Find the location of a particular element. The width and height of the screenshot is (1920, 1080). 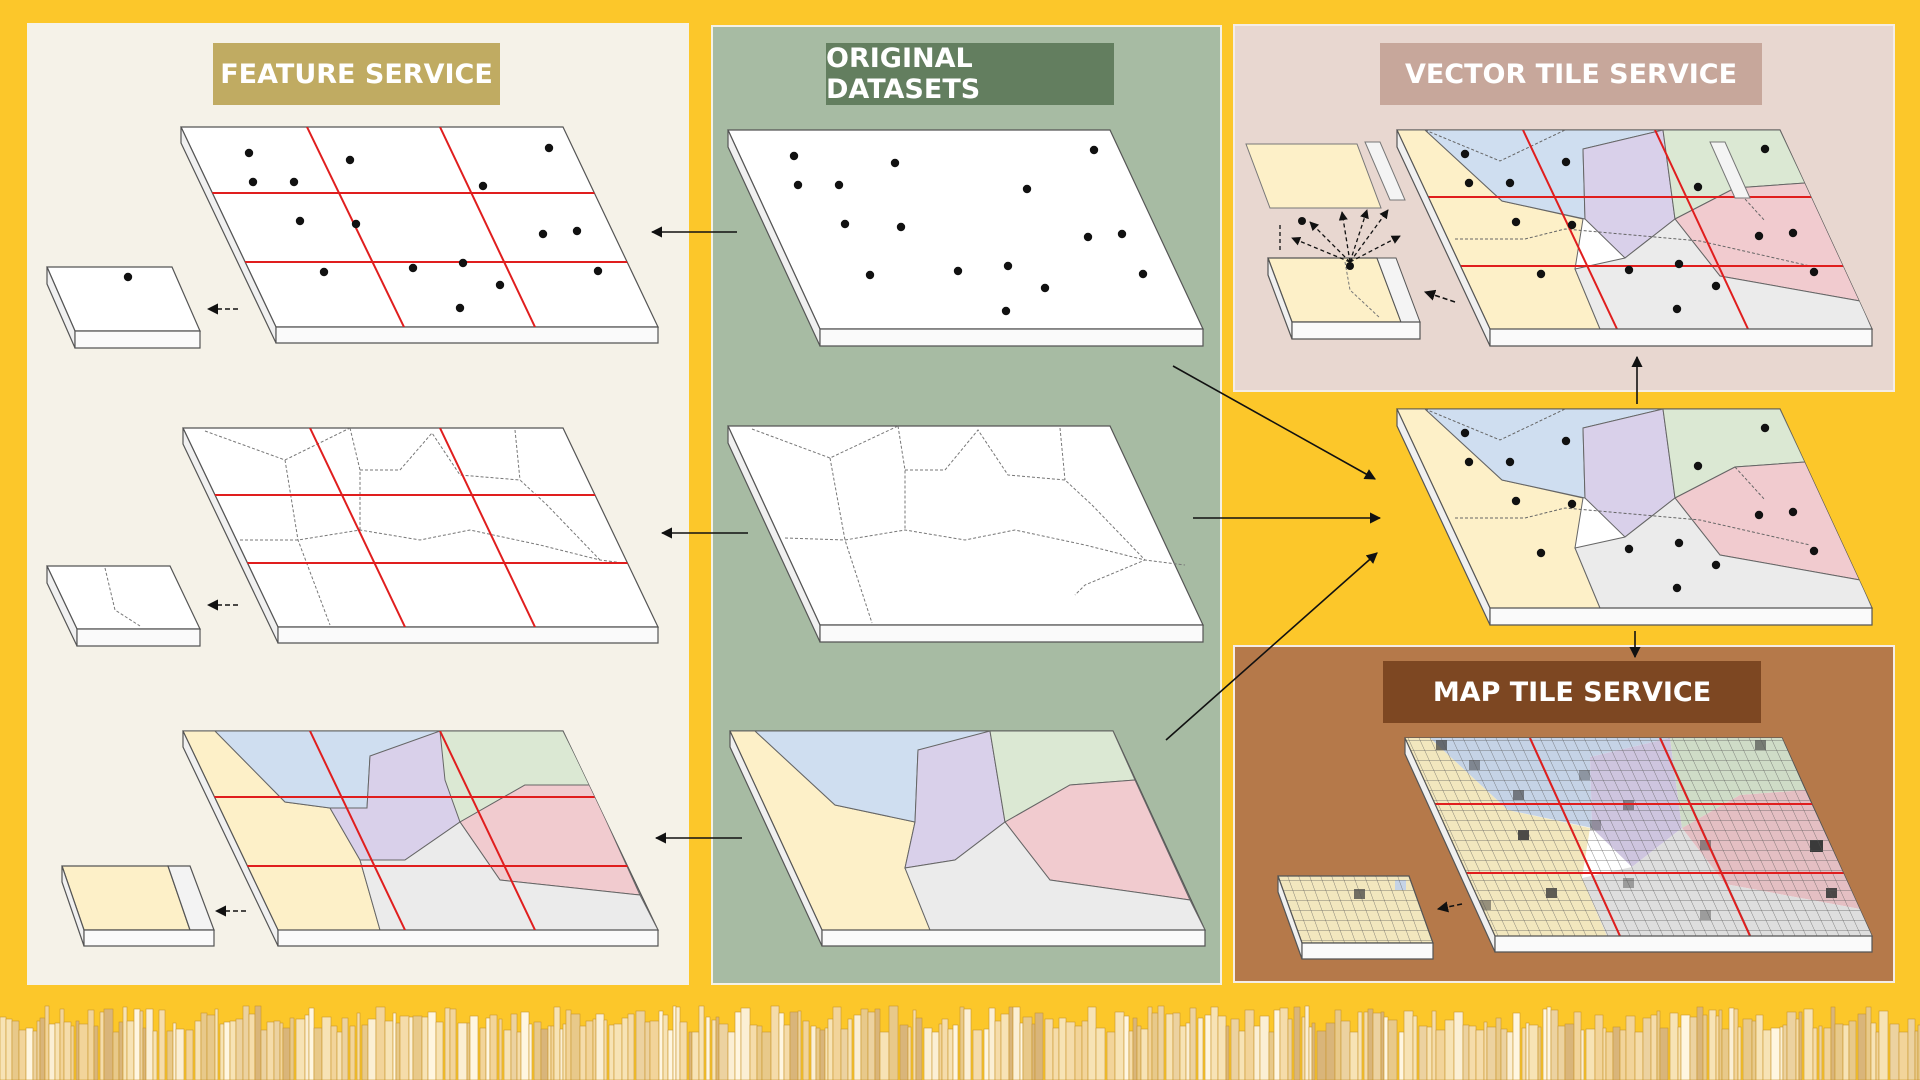

feature-lines-tile is located at coordinates (123, 606).